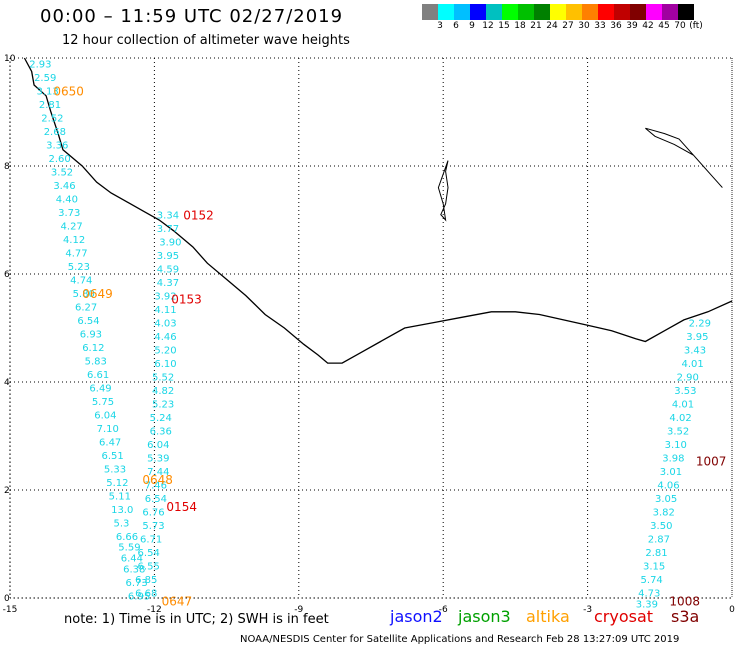 The height and width of the screenshot is (650, 740). I want to click on x-tick-label: 0, so click(732, 610).